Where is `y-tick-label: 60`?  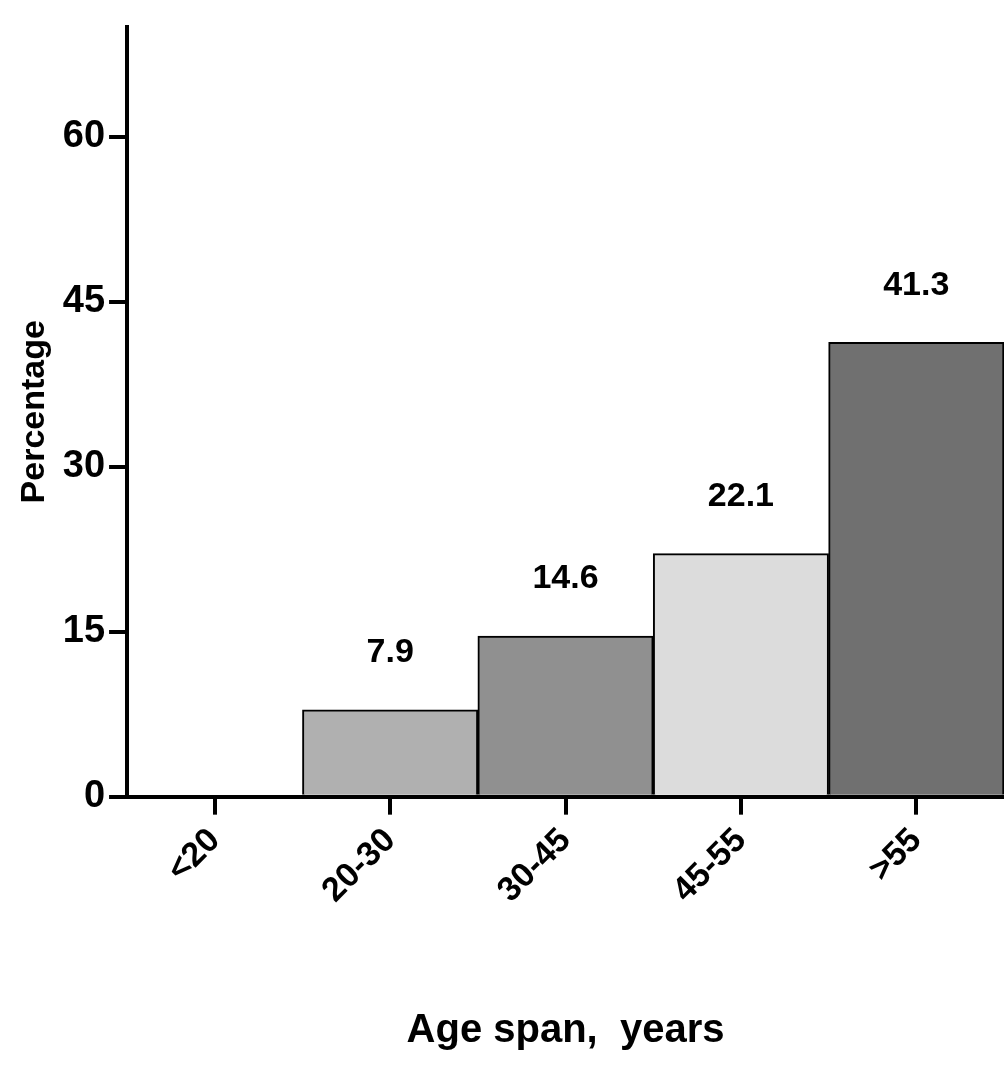
y-tick-label: 60 is located at coordinates (84, 134).